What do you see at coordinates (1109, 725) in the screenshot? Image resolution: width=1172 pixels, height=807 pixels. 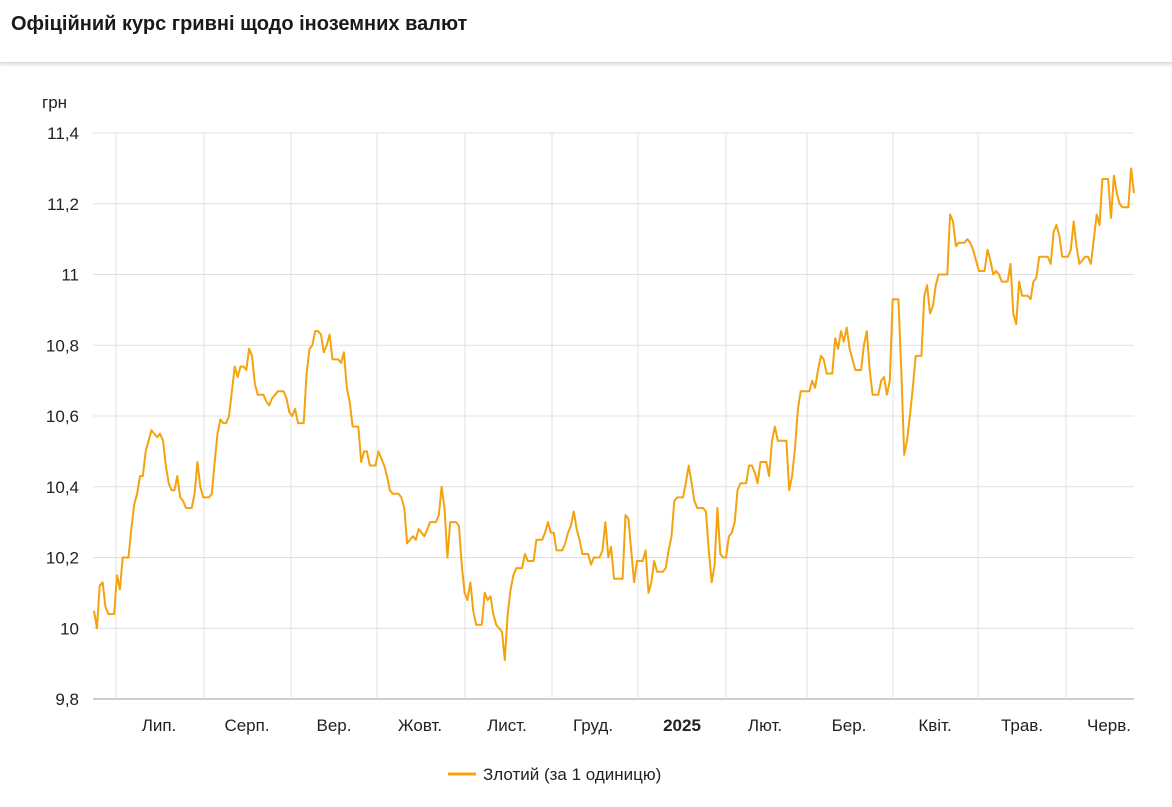 I see `x-tick-label: Черв.` at bounding box center [1109, 725].